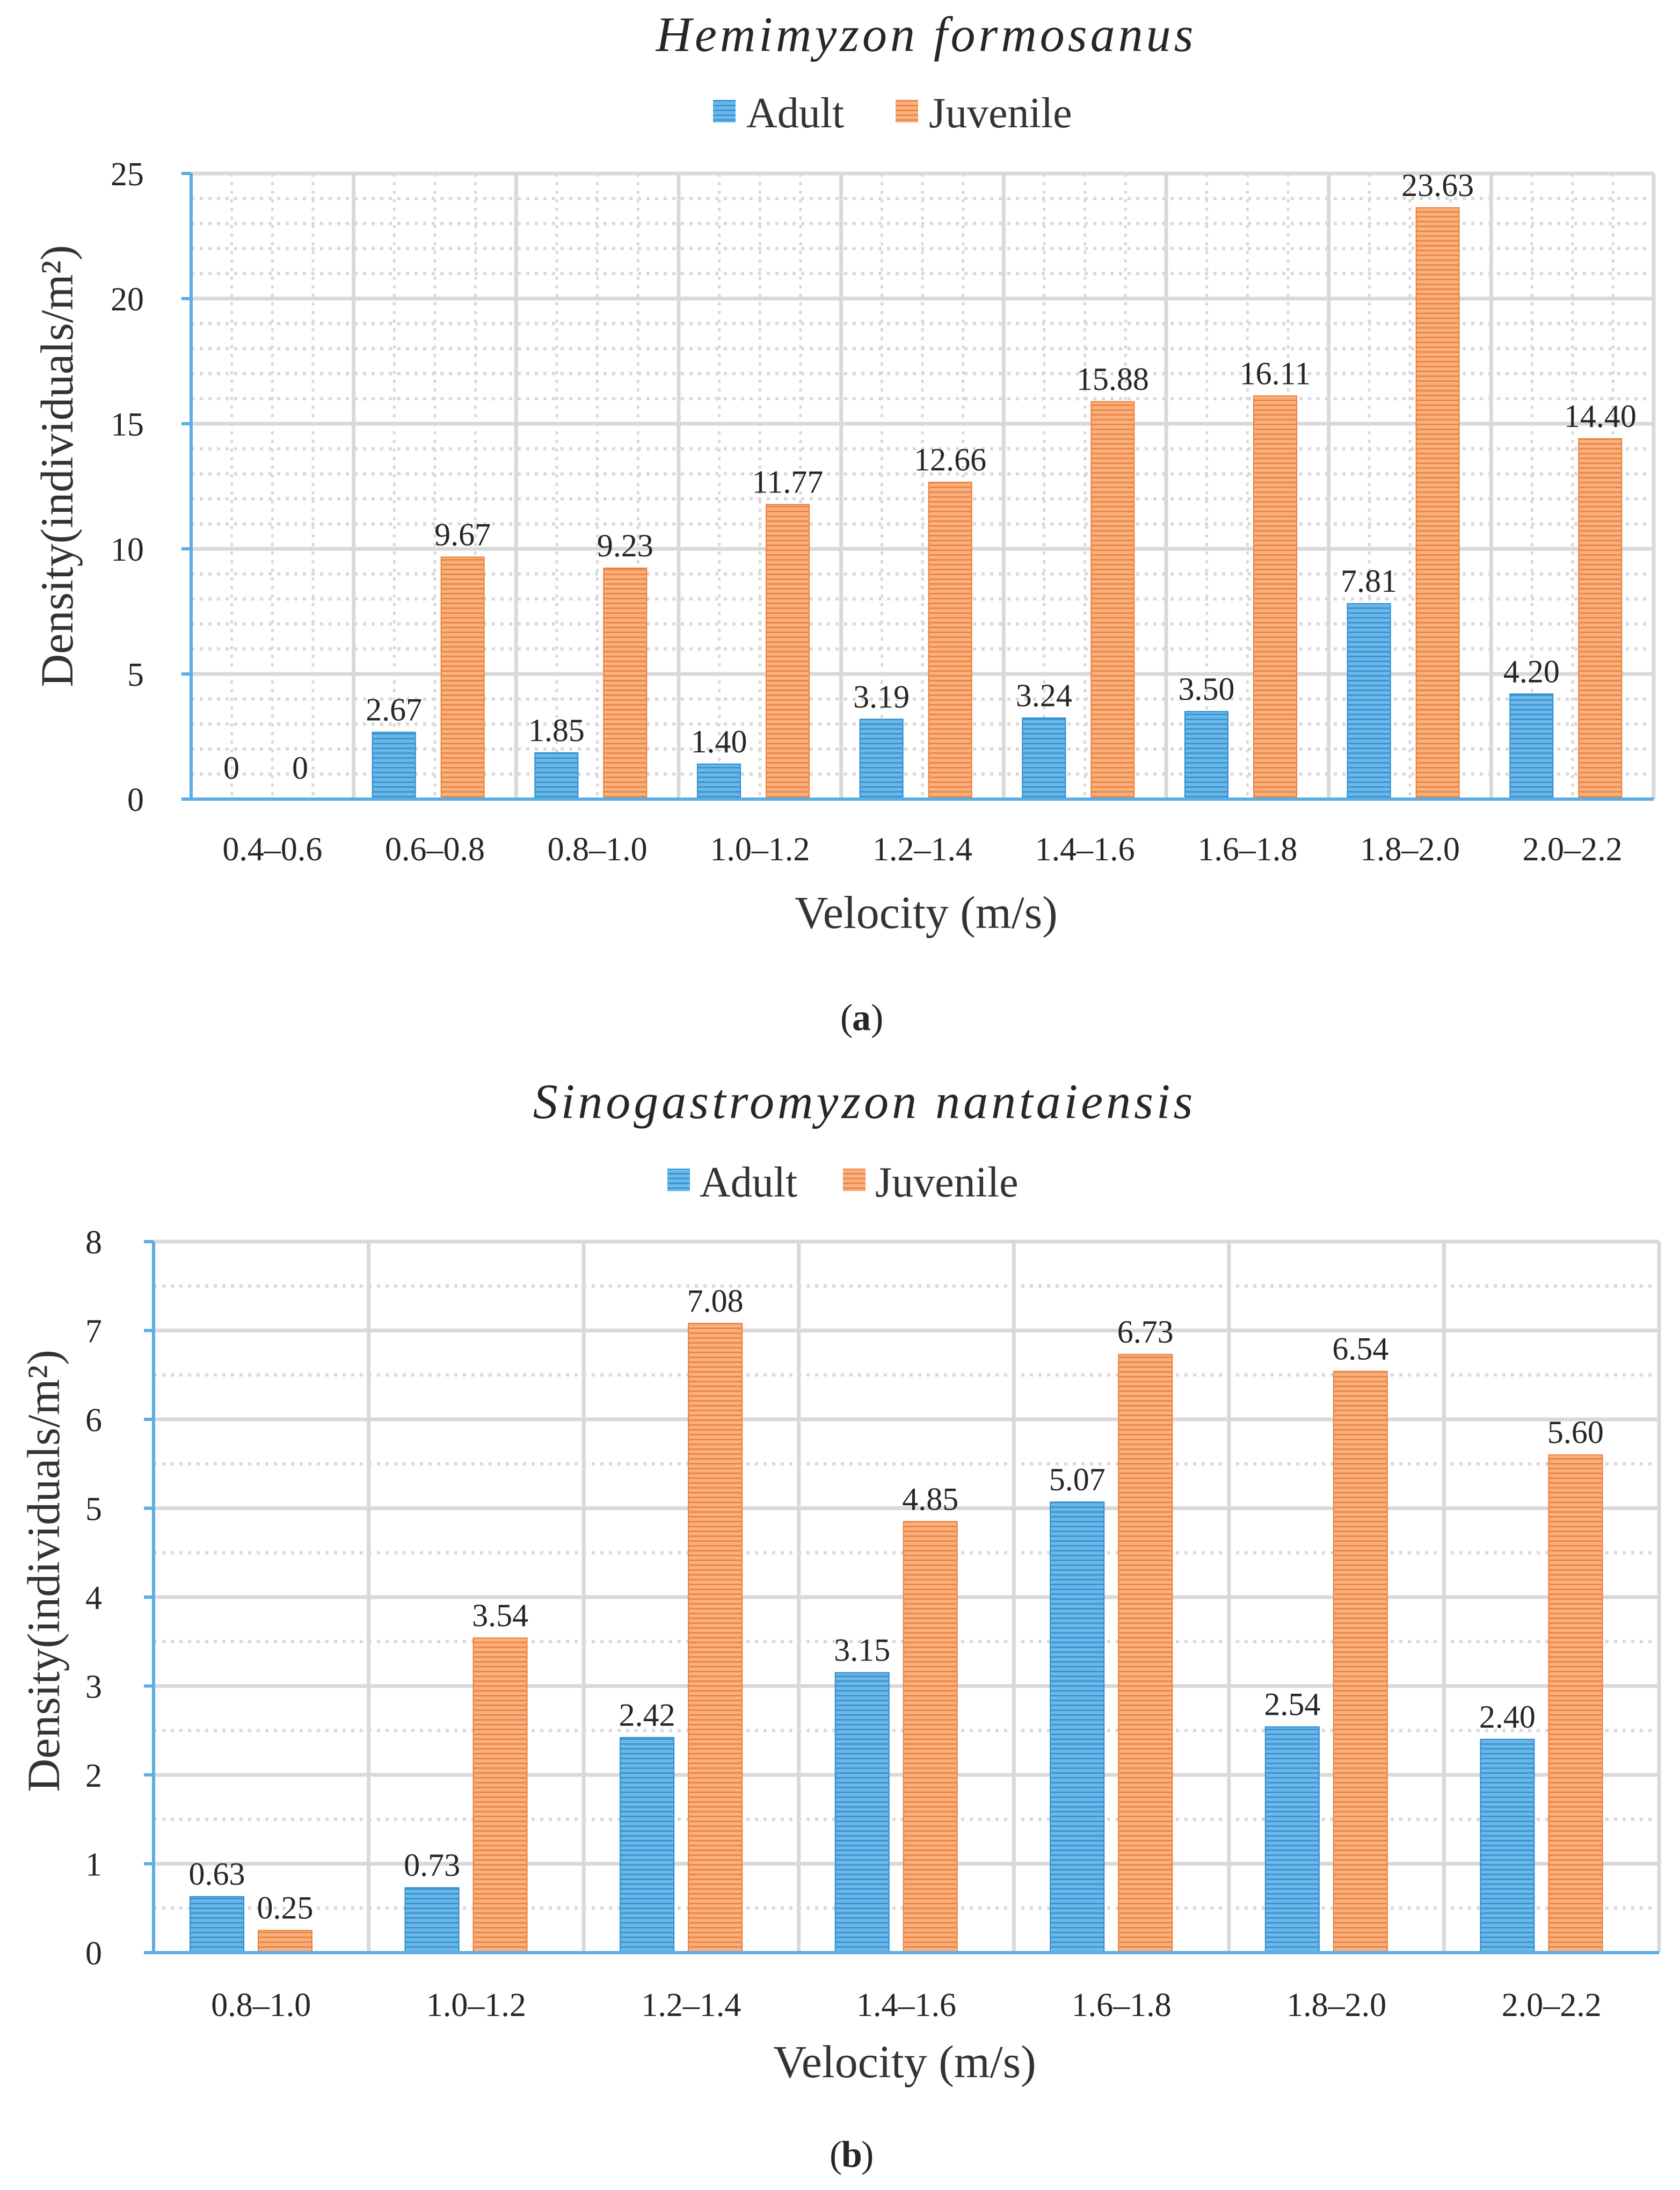 The height and width of the screenshot is (2190, 1680). Describe the element at coordinates (127, 487) in the screenshot. I see `y-axis-ticks: 0 5 10 15 20 25` at that location.